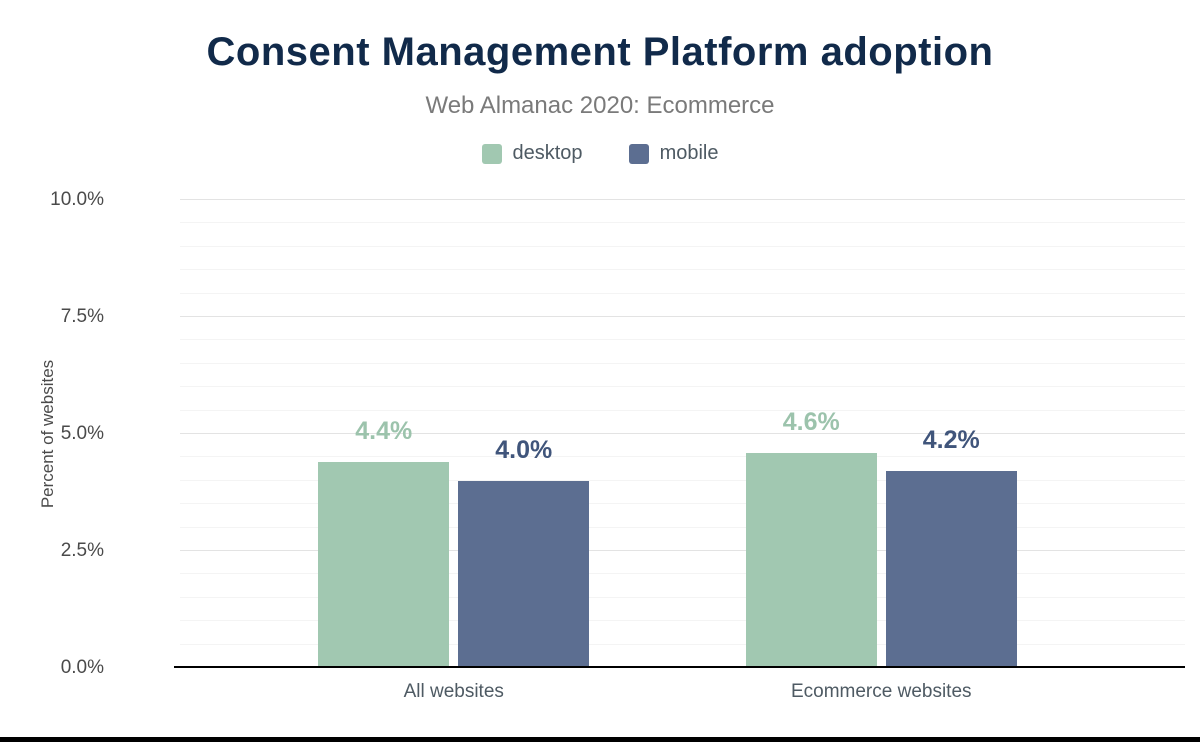  I want to click on bar-desktop: 4.4%, so click(384, 542).